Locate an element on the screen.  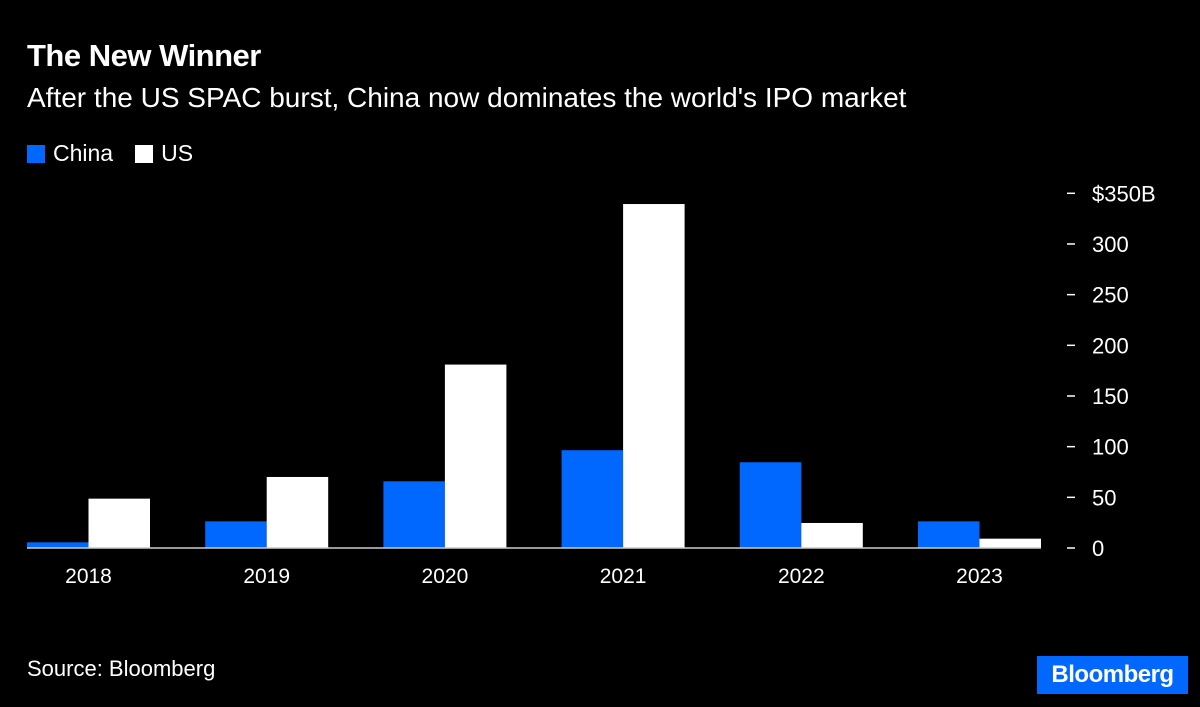
x-tick-label: 2022 is located at coordinates (801, 576).